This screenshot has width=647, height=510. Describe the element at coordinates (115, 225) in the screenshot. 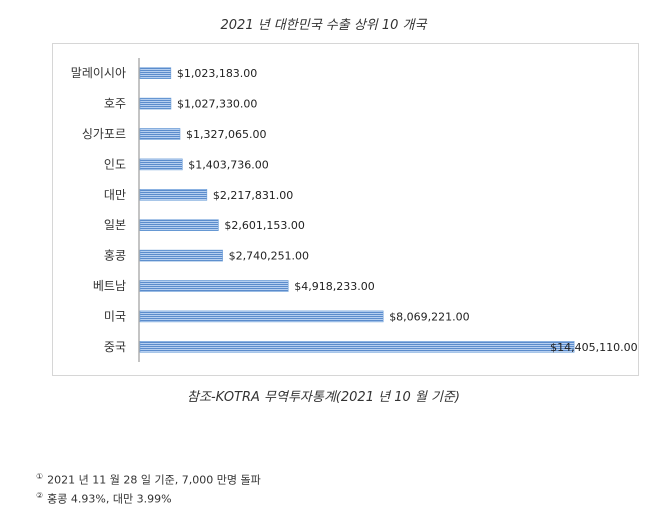

I see `category-label: 일본` at that location.